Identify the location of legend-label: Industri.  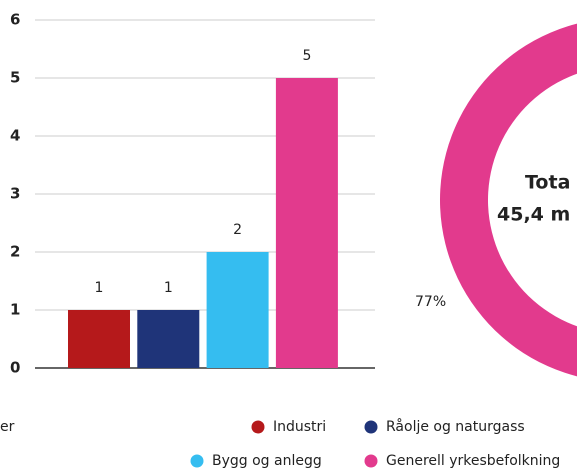
(299, 427).